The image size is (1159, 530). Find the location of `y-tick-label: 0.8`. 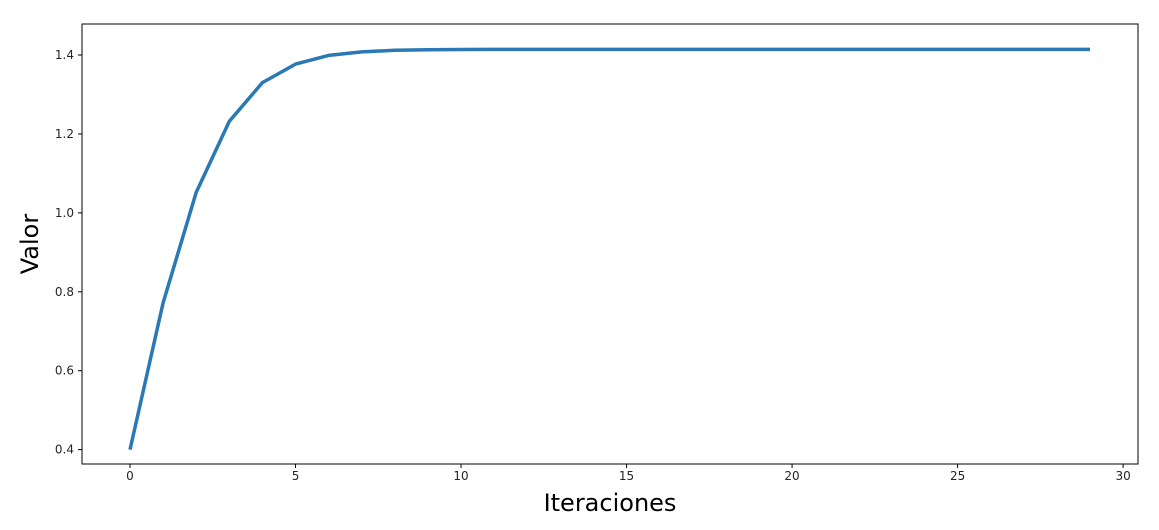

y-tick-label: 0.8 is located at coordinates (64, 292).